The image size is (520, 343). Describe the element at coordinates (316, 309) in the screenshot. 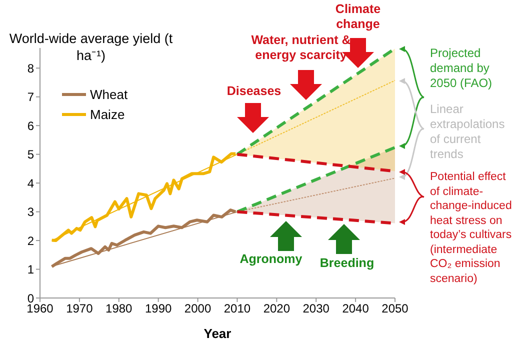

I see `x-tick-label: 2030` at that location.